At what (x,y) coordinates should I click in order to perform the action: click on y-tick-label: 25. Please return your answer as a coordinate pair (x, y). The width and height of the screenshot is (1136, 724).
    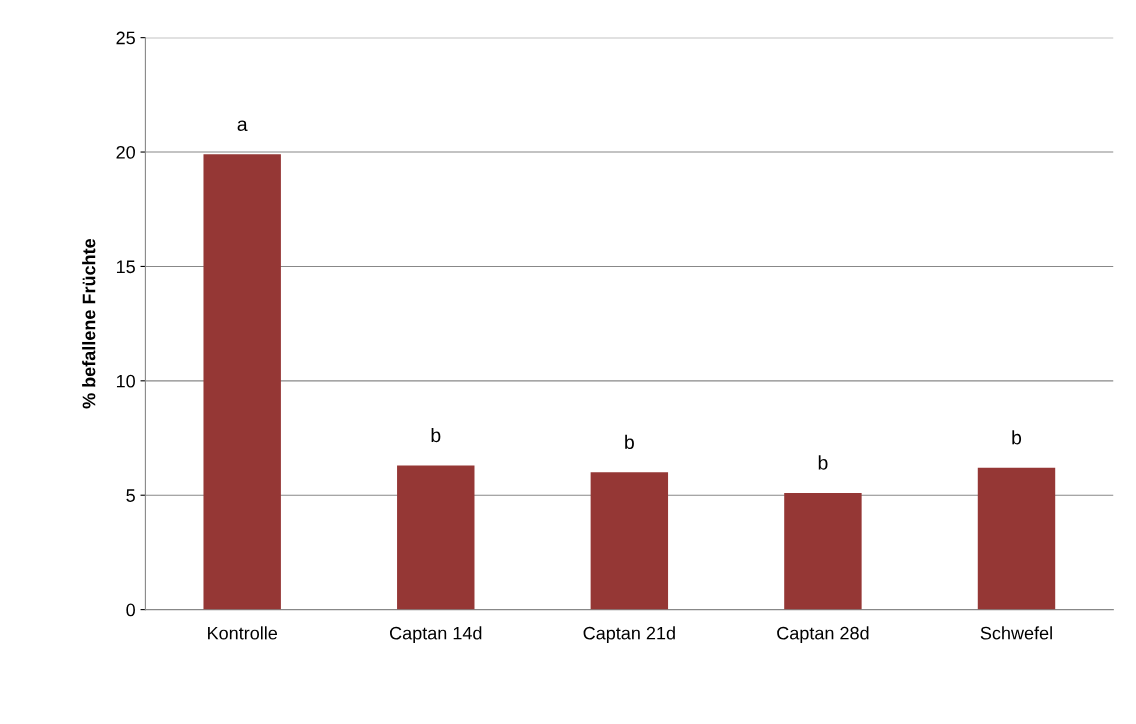
    Looking at the image, I should click on (125, 38).